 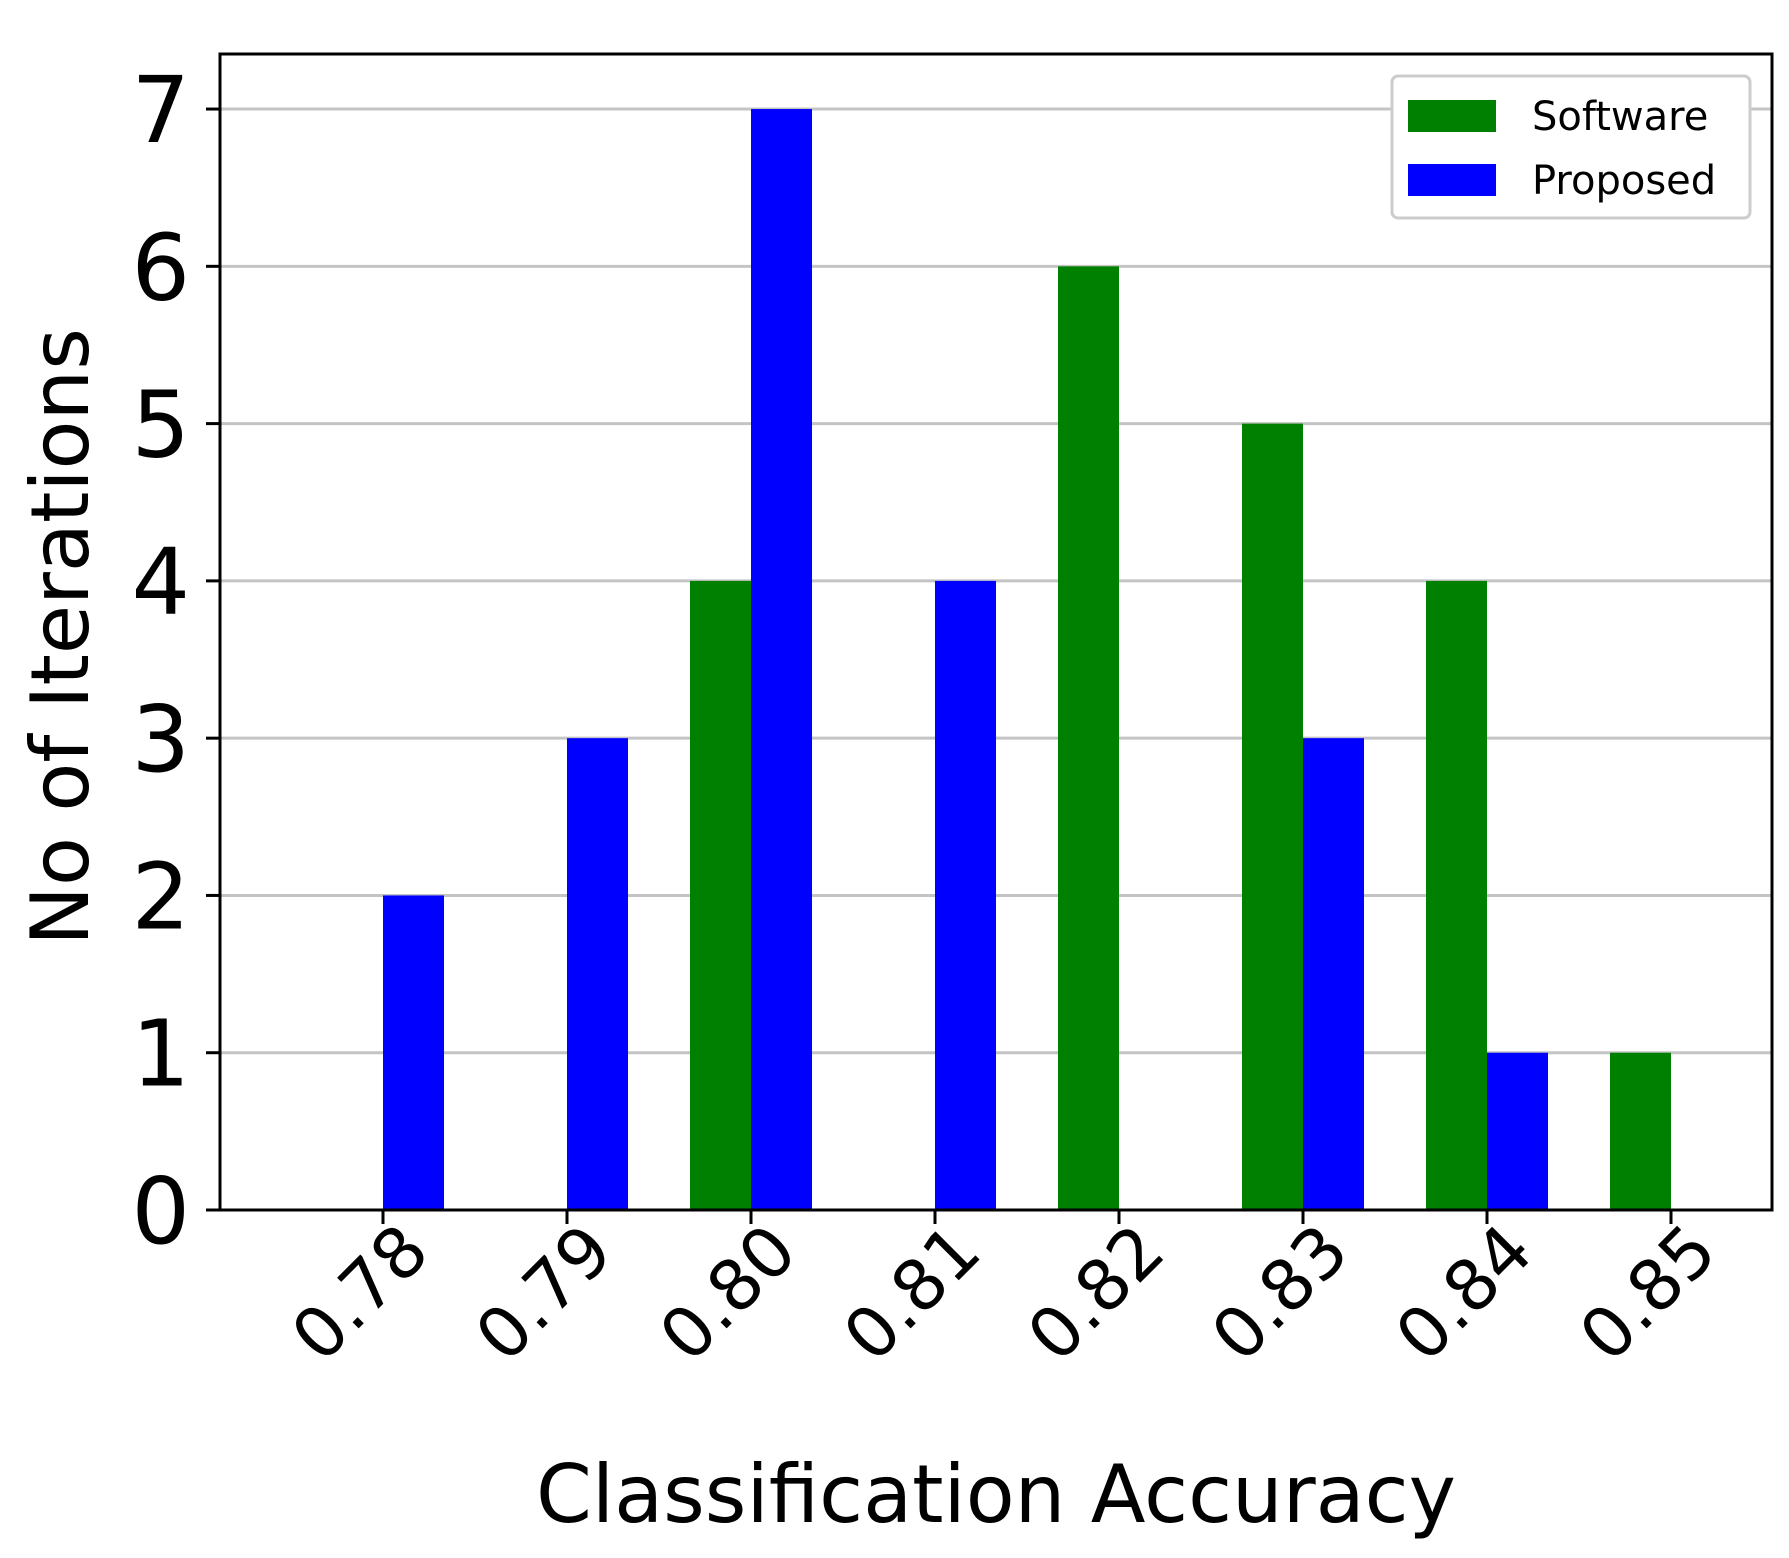 I want to click on bar-proposed-0.84, so click(x=1517, y=1131).